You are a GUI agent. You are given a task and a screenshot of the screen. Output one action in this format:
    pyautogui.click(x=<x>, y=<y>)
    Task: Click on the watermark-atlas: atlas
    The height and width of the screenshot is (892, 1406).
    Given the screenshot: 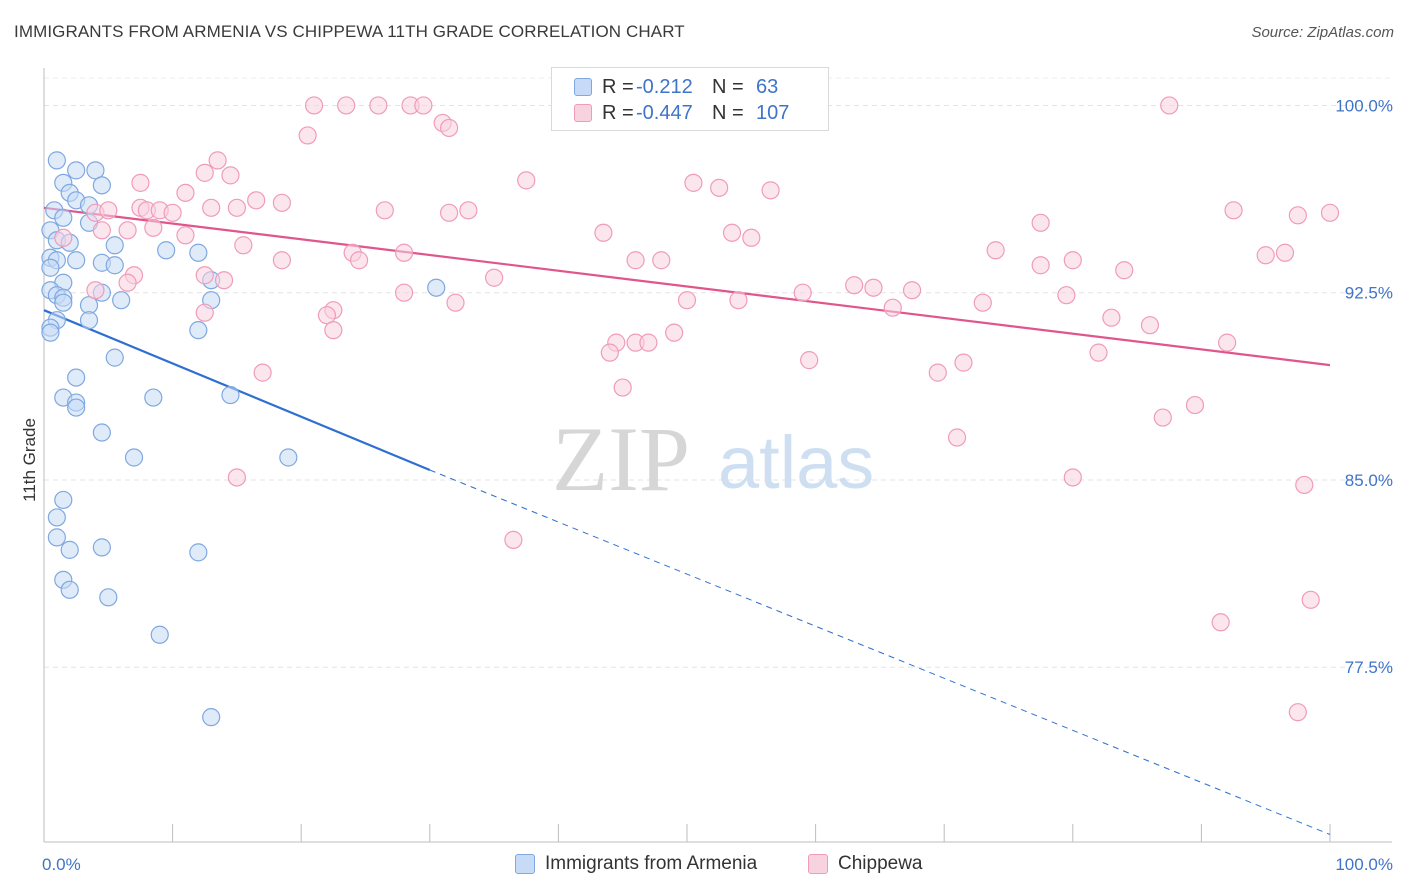 What is the action you would take?
    pyautogui.click(x=796, y=462)
    